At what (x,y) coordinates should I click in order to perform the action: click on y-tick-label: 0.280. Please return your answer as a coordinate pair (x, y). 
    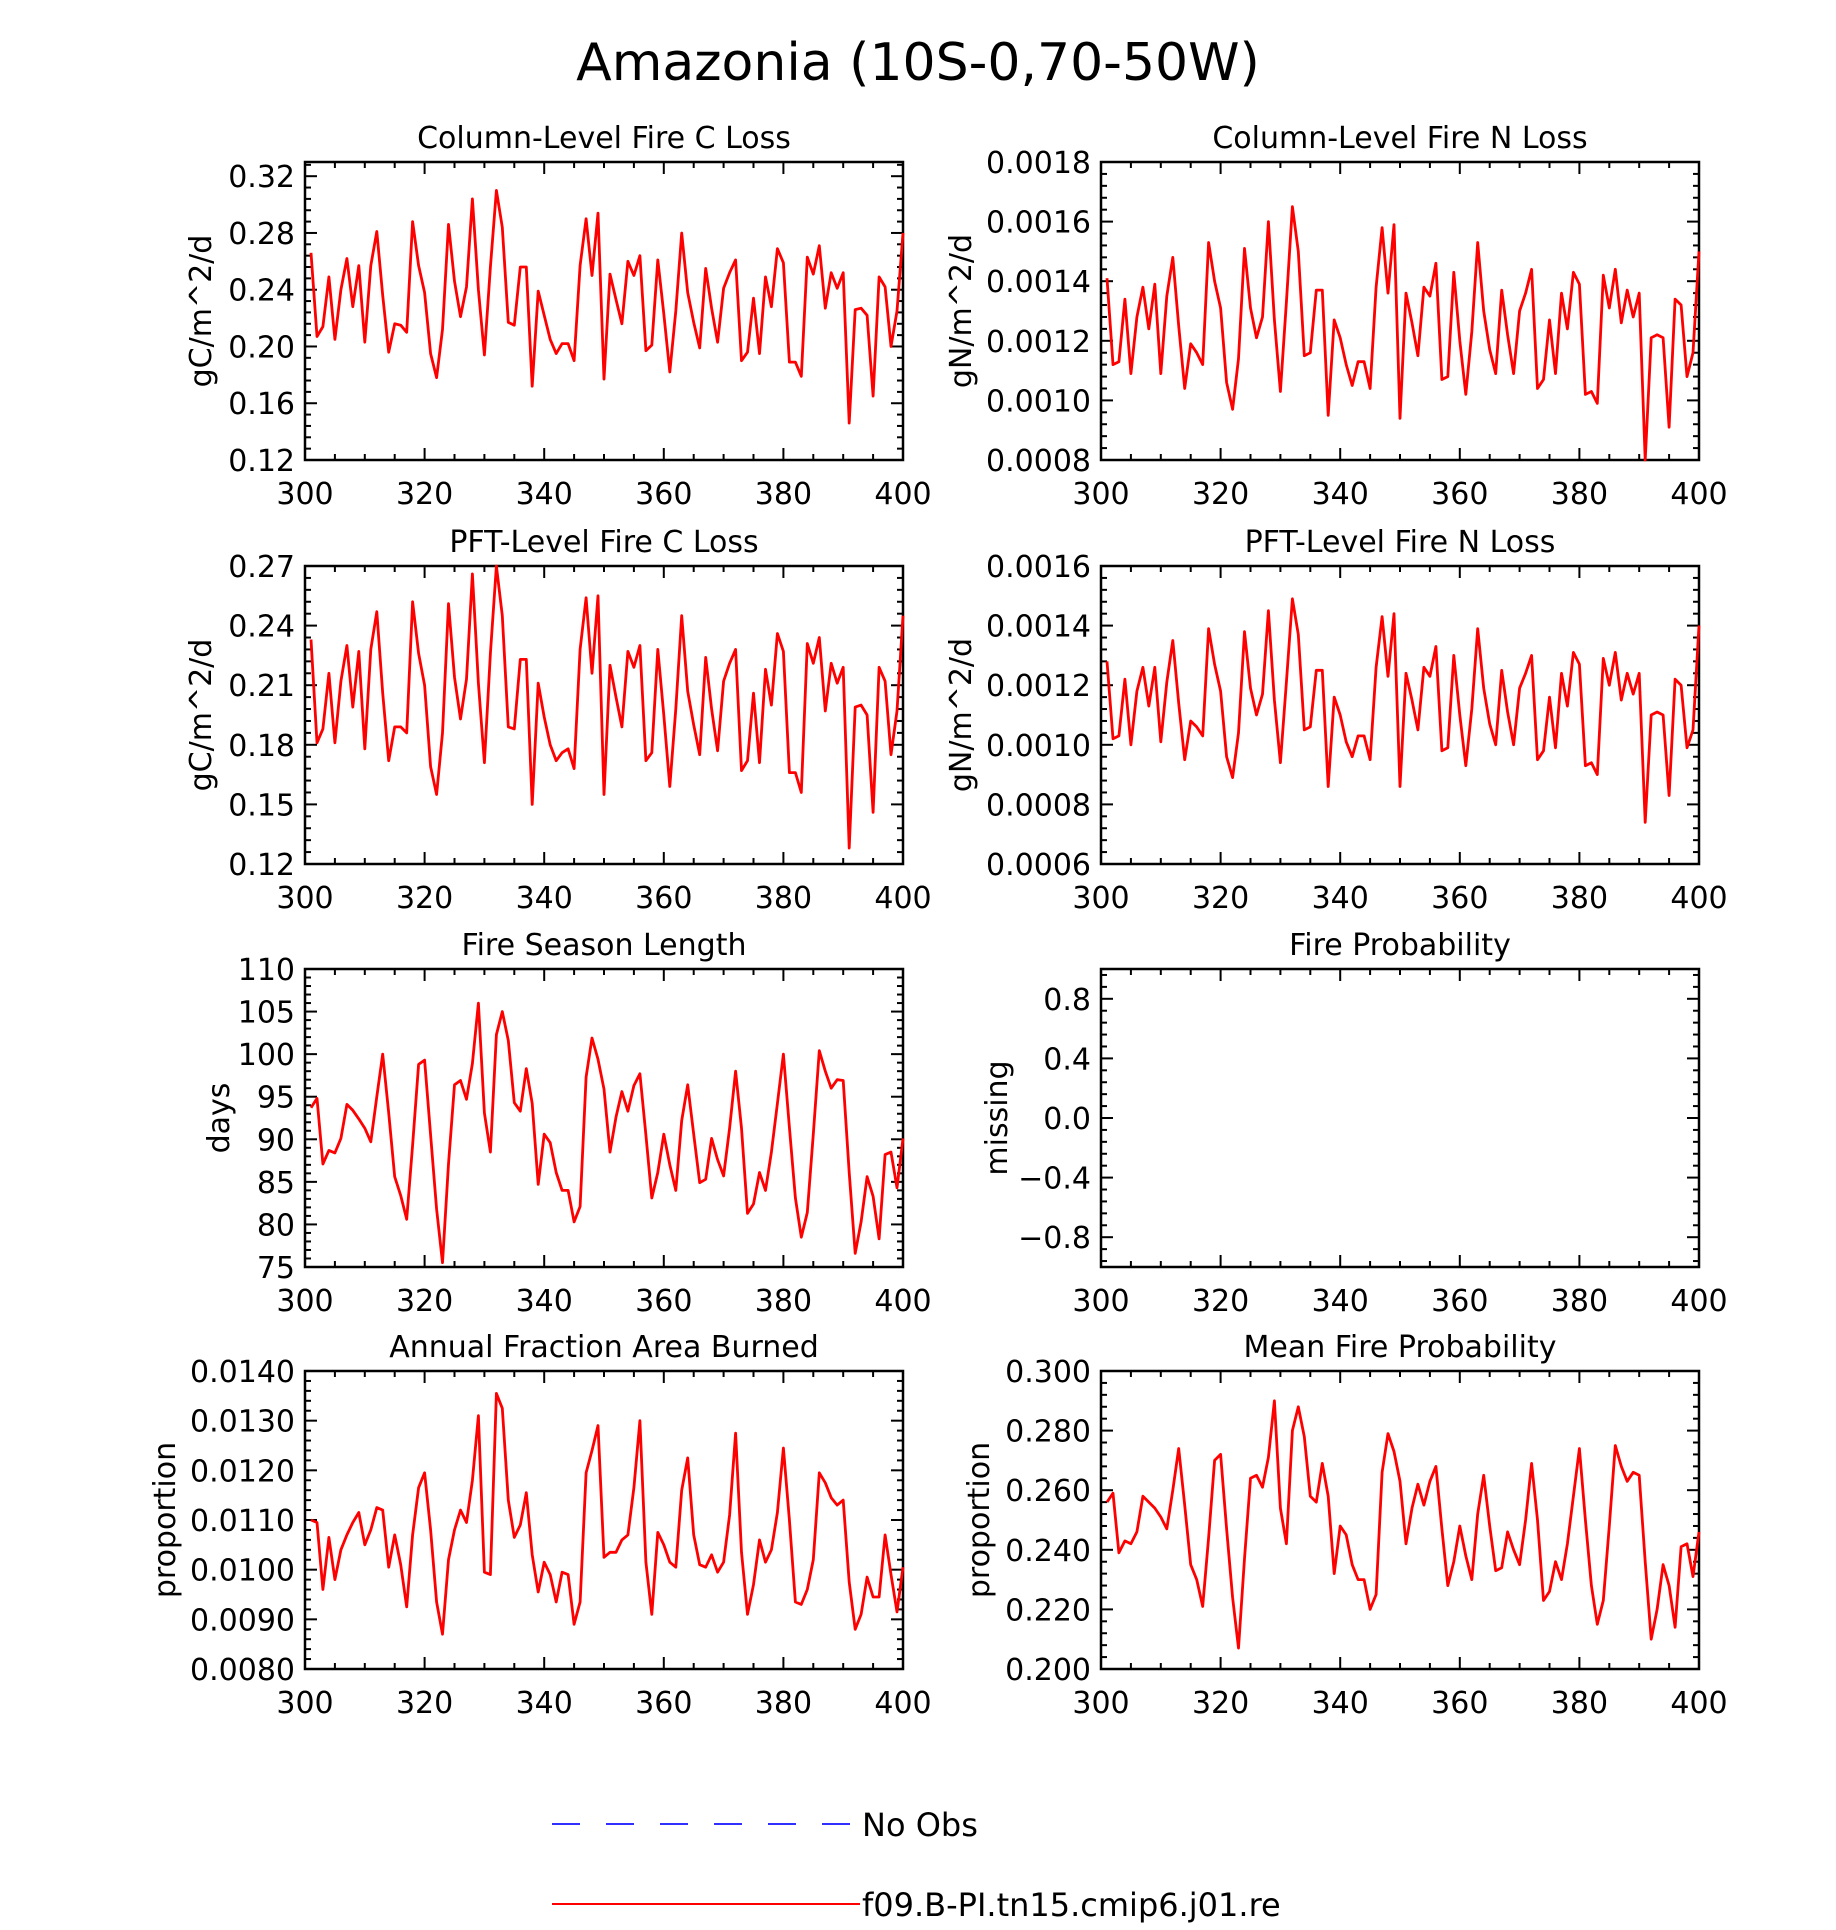
    Looking at the image, I should click on (1048, 1432).